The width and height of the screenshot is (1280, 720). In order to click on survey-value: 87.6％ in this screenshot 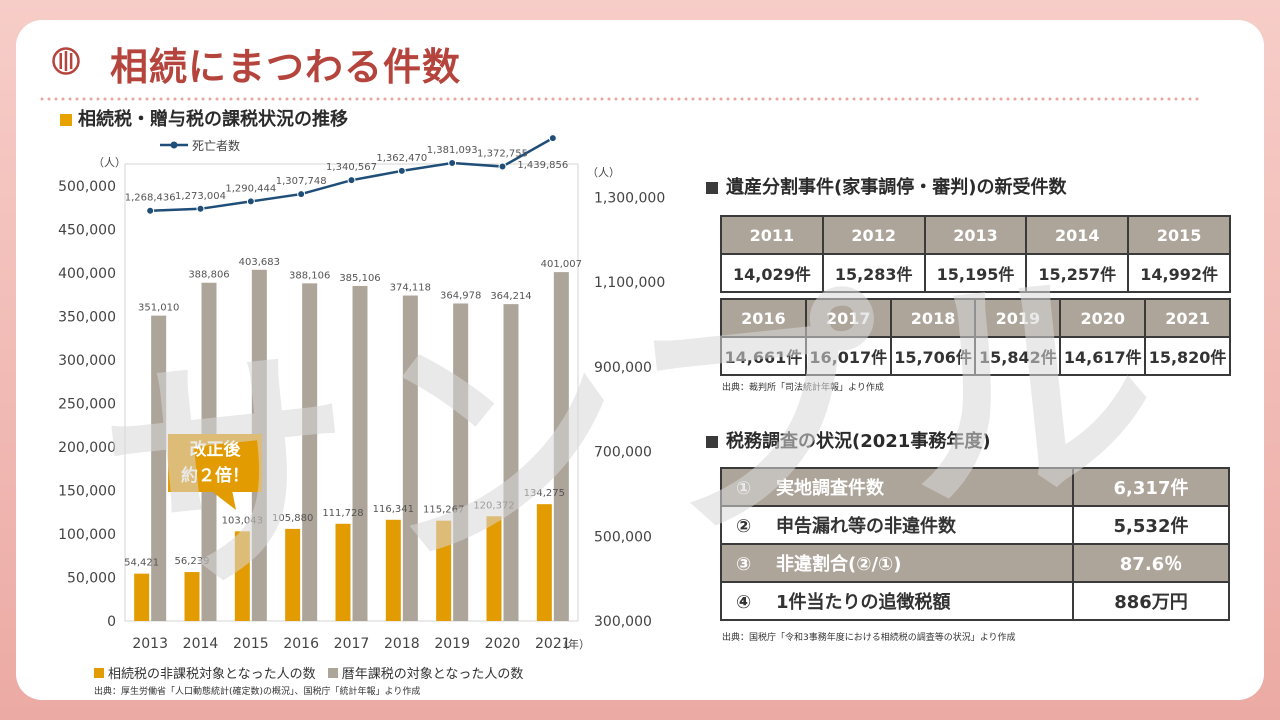, I will do `click(1151, 563)`.